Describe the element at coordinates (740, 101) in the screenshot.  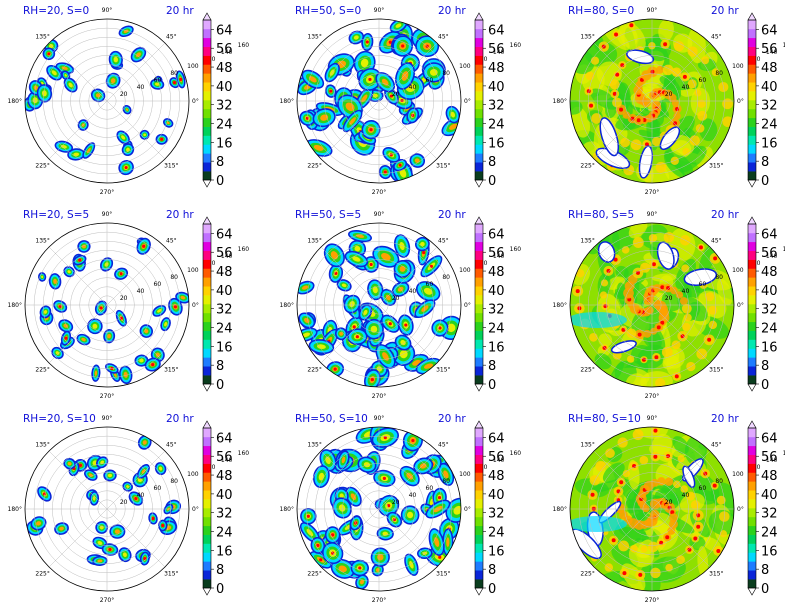
I see `azimuth-tick-label: 0°` at that location.